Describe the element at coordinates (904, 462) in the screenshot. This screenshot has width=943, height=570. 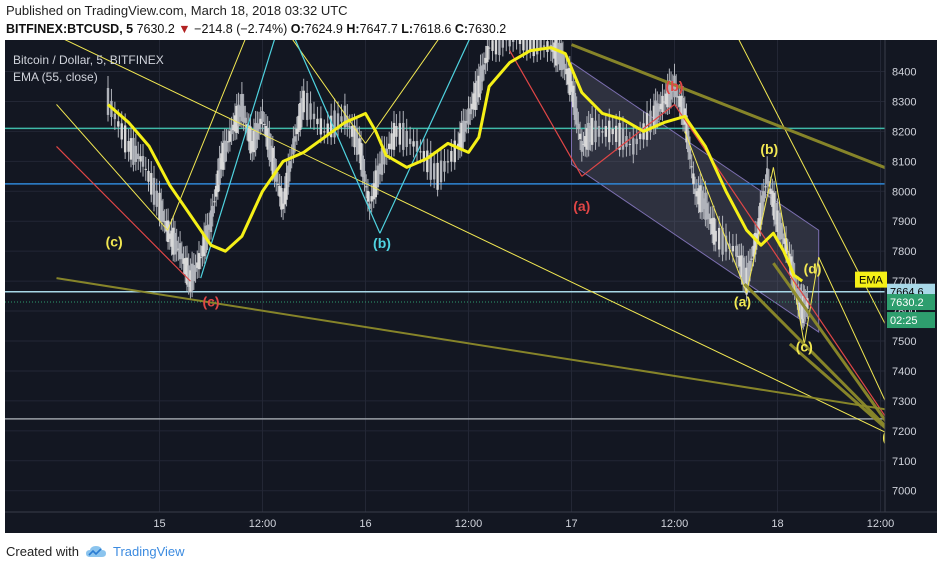
I see `price-tick-label: 7100` at that location.